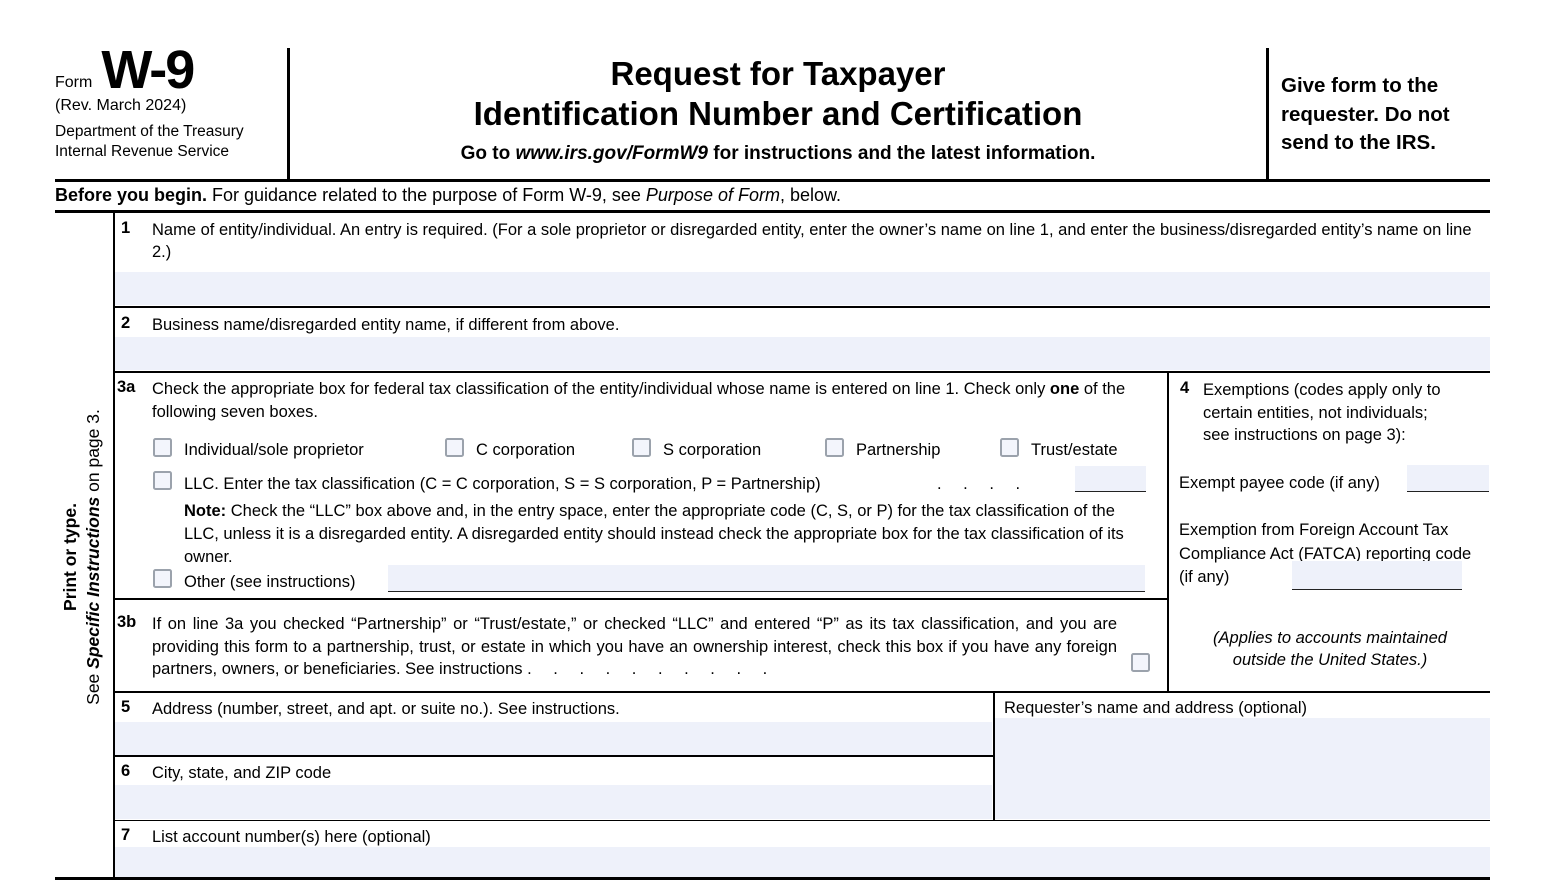 This screenshot has width=1542, height=884. Describe the element at coordinates (1110, 479) in the screenshot. I see `llc-tax-code-field` at that location.